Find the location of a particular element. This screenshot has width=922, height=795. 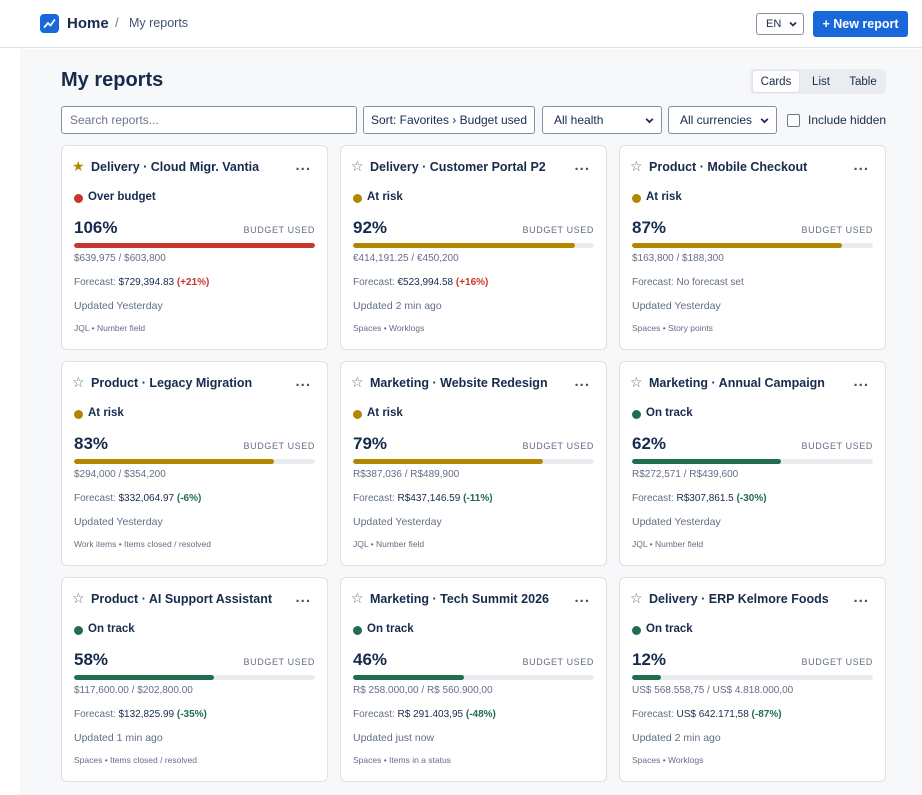

budget-amounts: $639,975 / $603,800 is located at coordinates (120, 258).